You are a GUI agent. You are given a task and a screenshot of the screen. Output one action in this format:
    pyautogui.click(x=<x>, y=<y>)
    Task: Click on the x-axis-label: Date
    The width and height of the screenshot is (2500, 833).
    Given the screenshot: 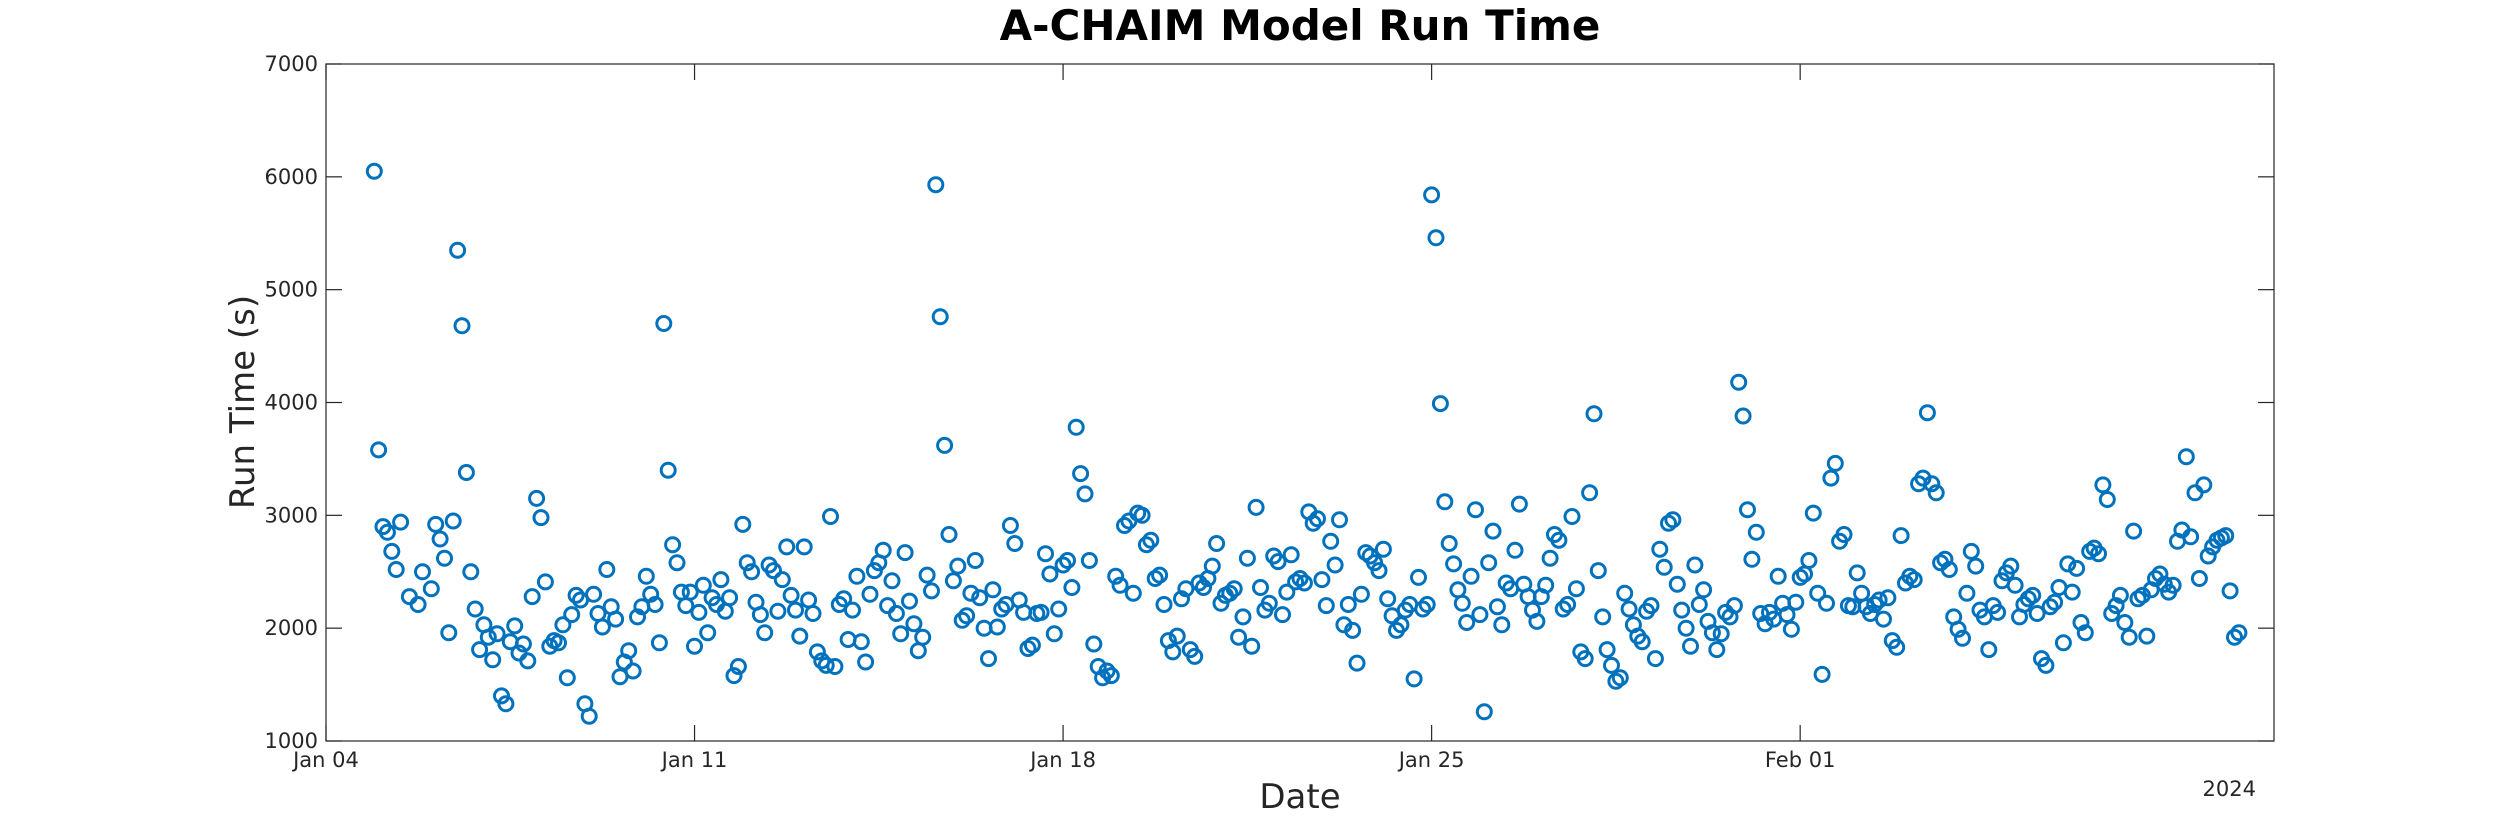 What is the action you would take?
    pyautogui.click(x=1299, y=797)
    